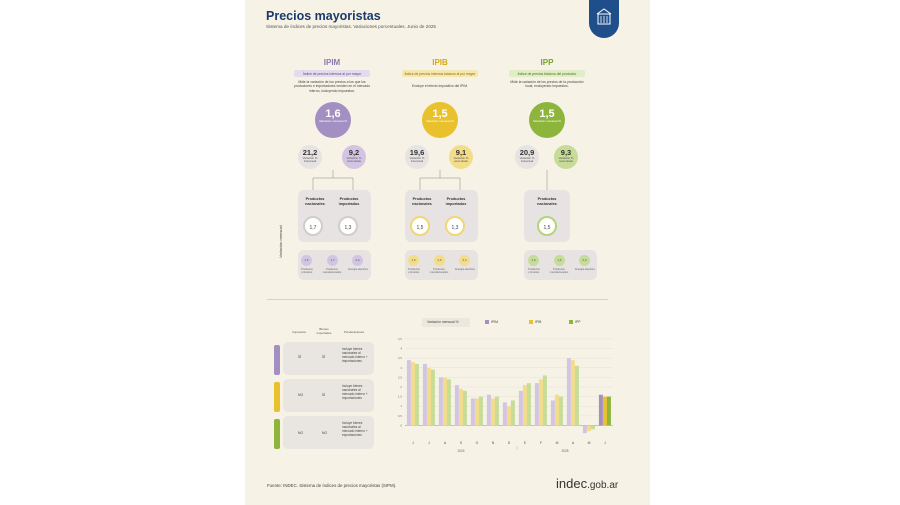 The width and height of the screenshot is (900, 505). What do you see at coordinates (534, 271) in the screenshot?
I see `ipp-sub-1-label: Productos primarios` at bounding box center [534, 271].